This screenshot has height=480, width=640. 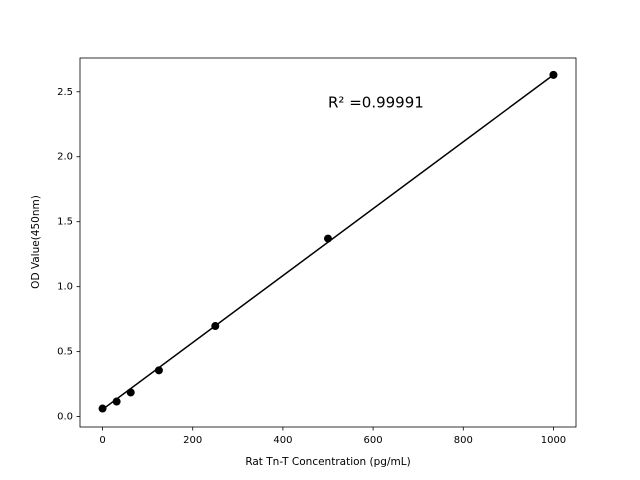 I want to click on y-tick-label: 1.5, so click(x=65, y=222).